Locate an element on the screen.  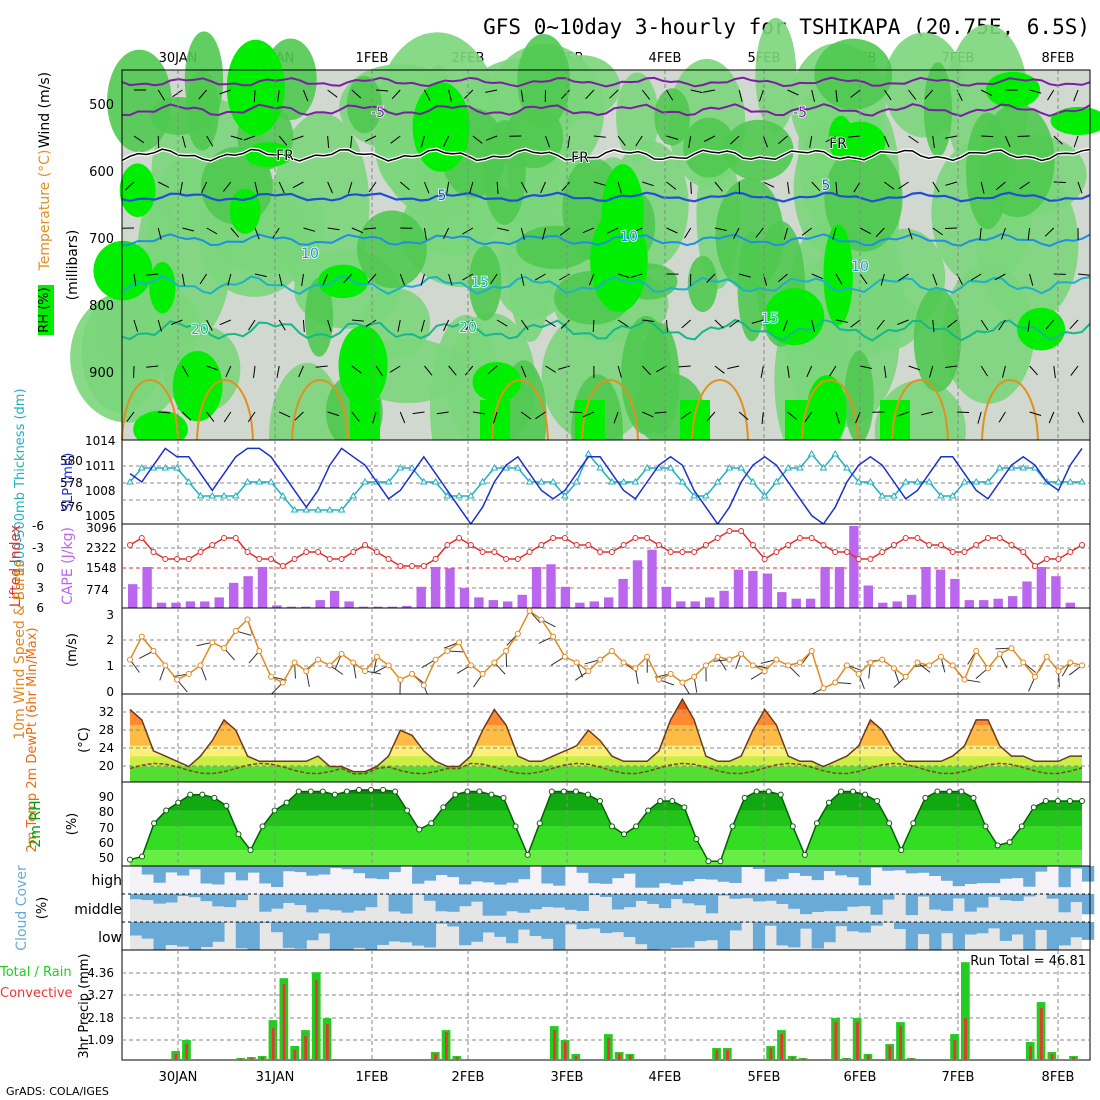
slp-line is located at coordinates (606, 486).